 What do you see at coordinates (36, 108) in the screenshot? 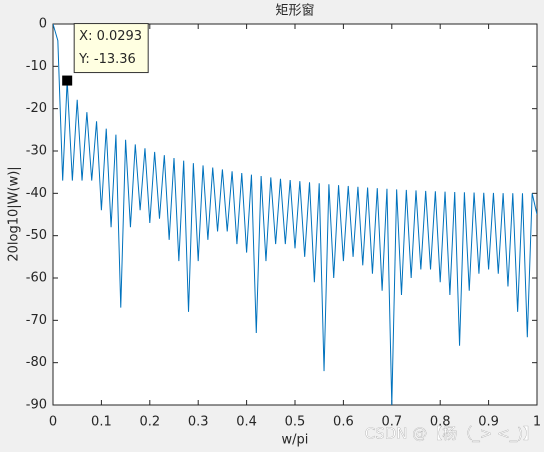
I see `y-tick-label: -20` at bounding box center [36, 108].